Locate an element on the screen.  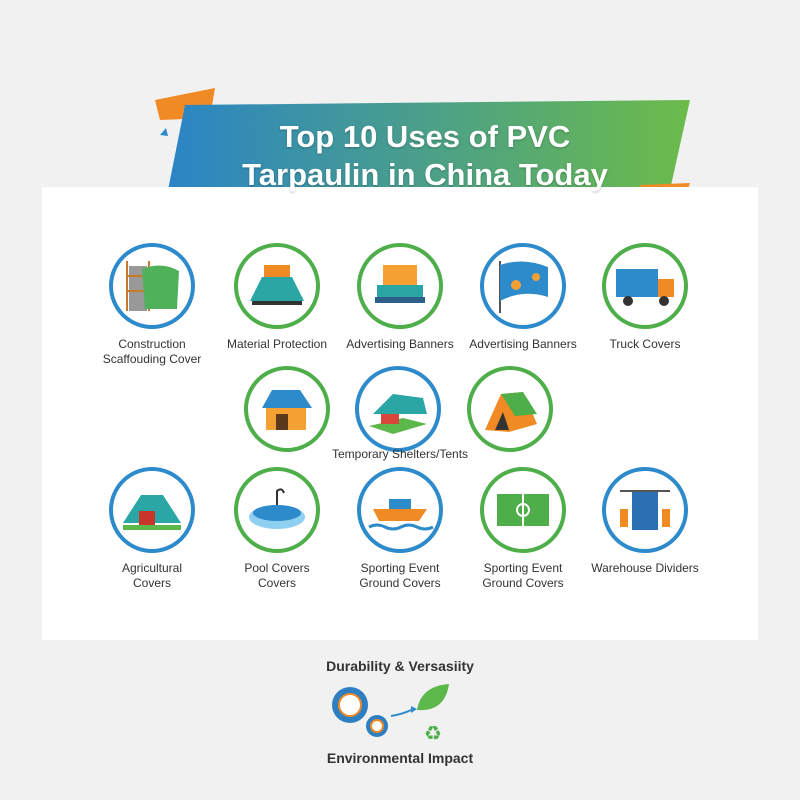
tent-icon is located at coordinates (510, 409).